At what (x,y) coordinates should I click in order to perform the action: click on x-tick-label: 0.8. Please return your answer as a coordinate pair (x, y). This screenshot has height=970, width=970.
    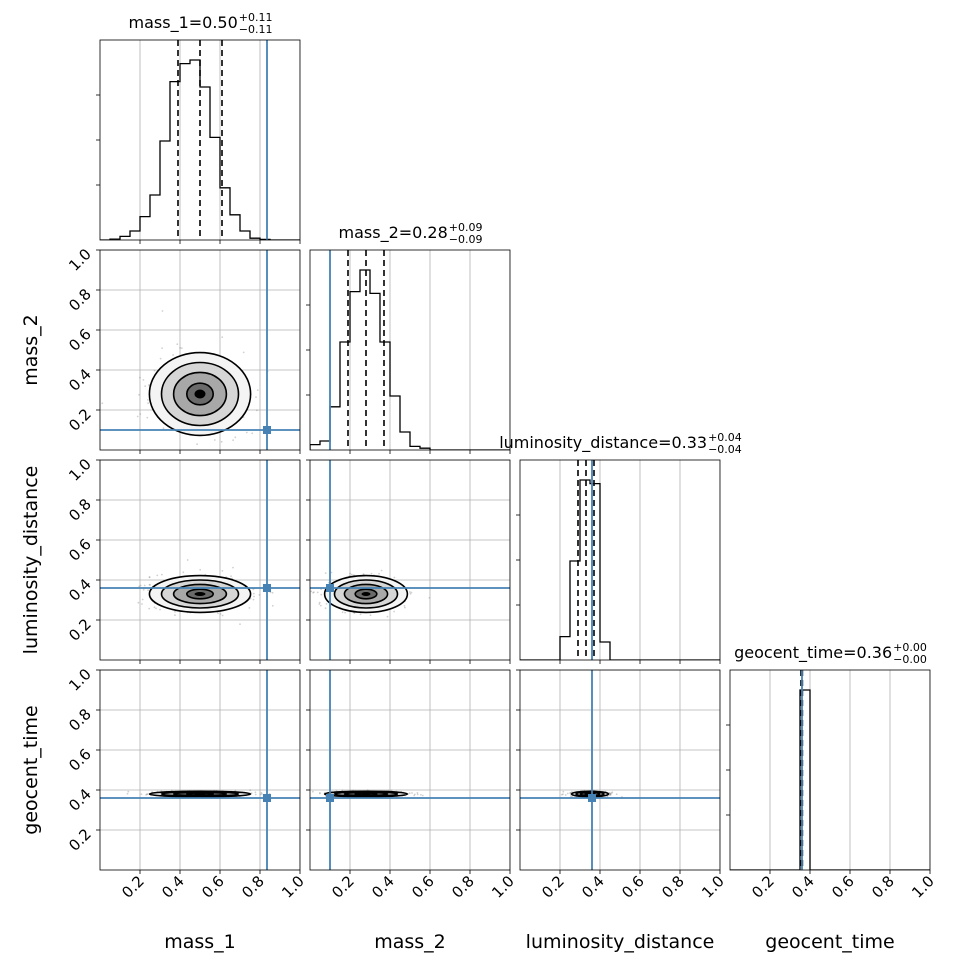
    Looking at the image, I should click on (253, 887).